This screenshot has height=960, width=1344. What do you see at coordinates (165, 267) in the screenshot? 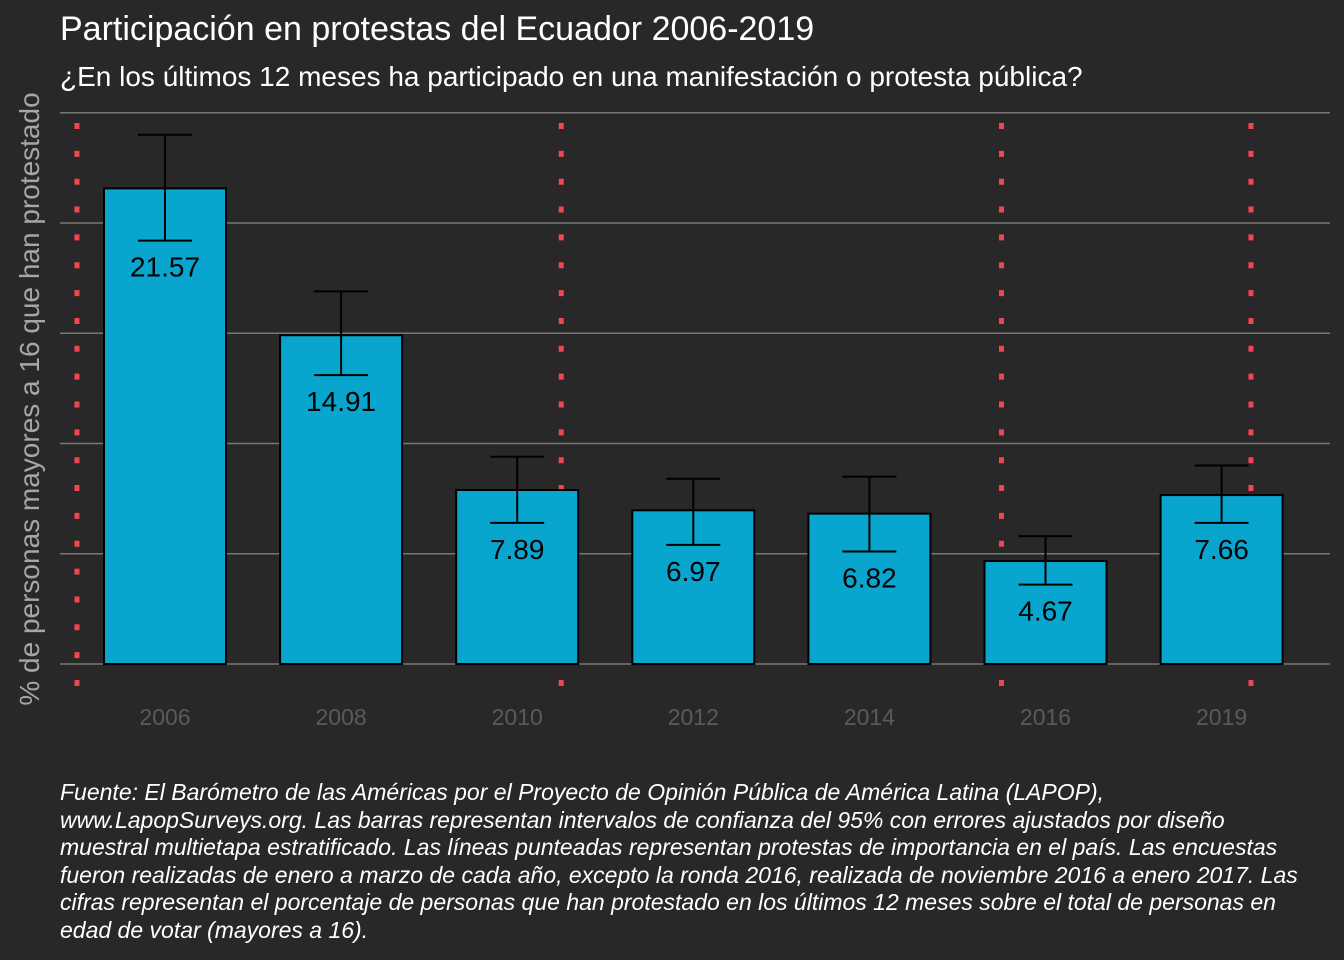
I see `value-label: 21.57` at bounding box center [165, 267].